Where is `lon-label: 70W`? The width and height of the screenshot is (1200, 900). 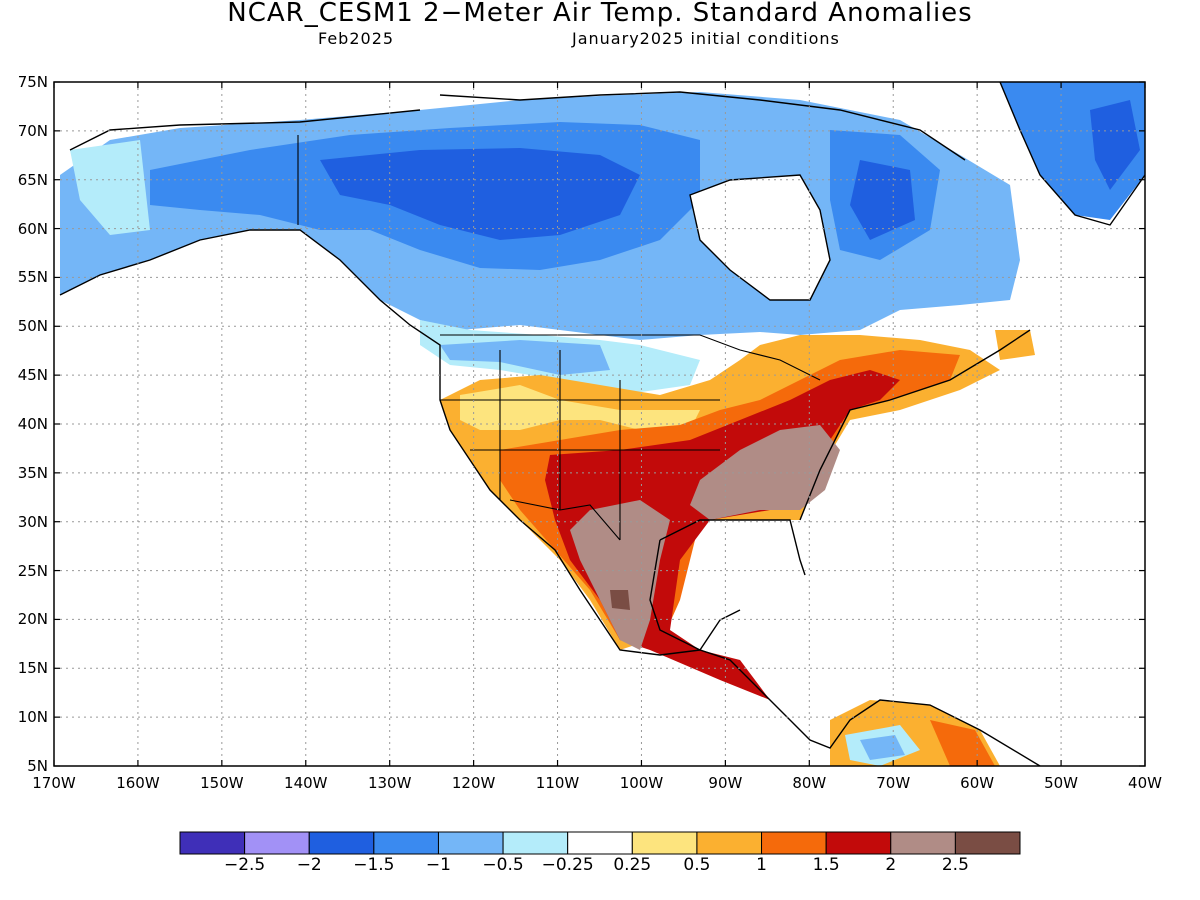 lon-label: 70W is located at coordinates (893, 783).